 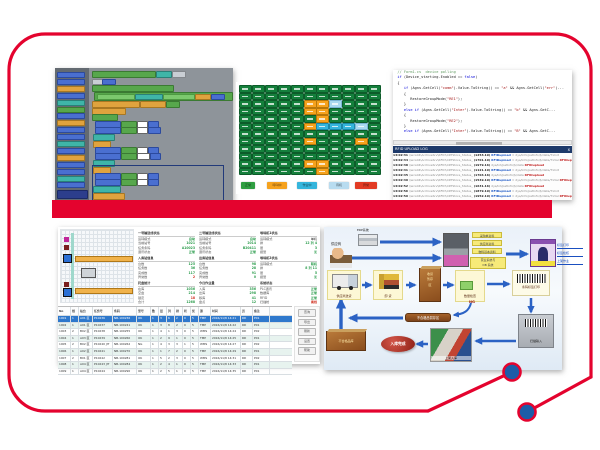 What do you see at coordinates (263, 252) in the screenshot?
I see `panel-label: 报警` at bounding box center [263, 252].